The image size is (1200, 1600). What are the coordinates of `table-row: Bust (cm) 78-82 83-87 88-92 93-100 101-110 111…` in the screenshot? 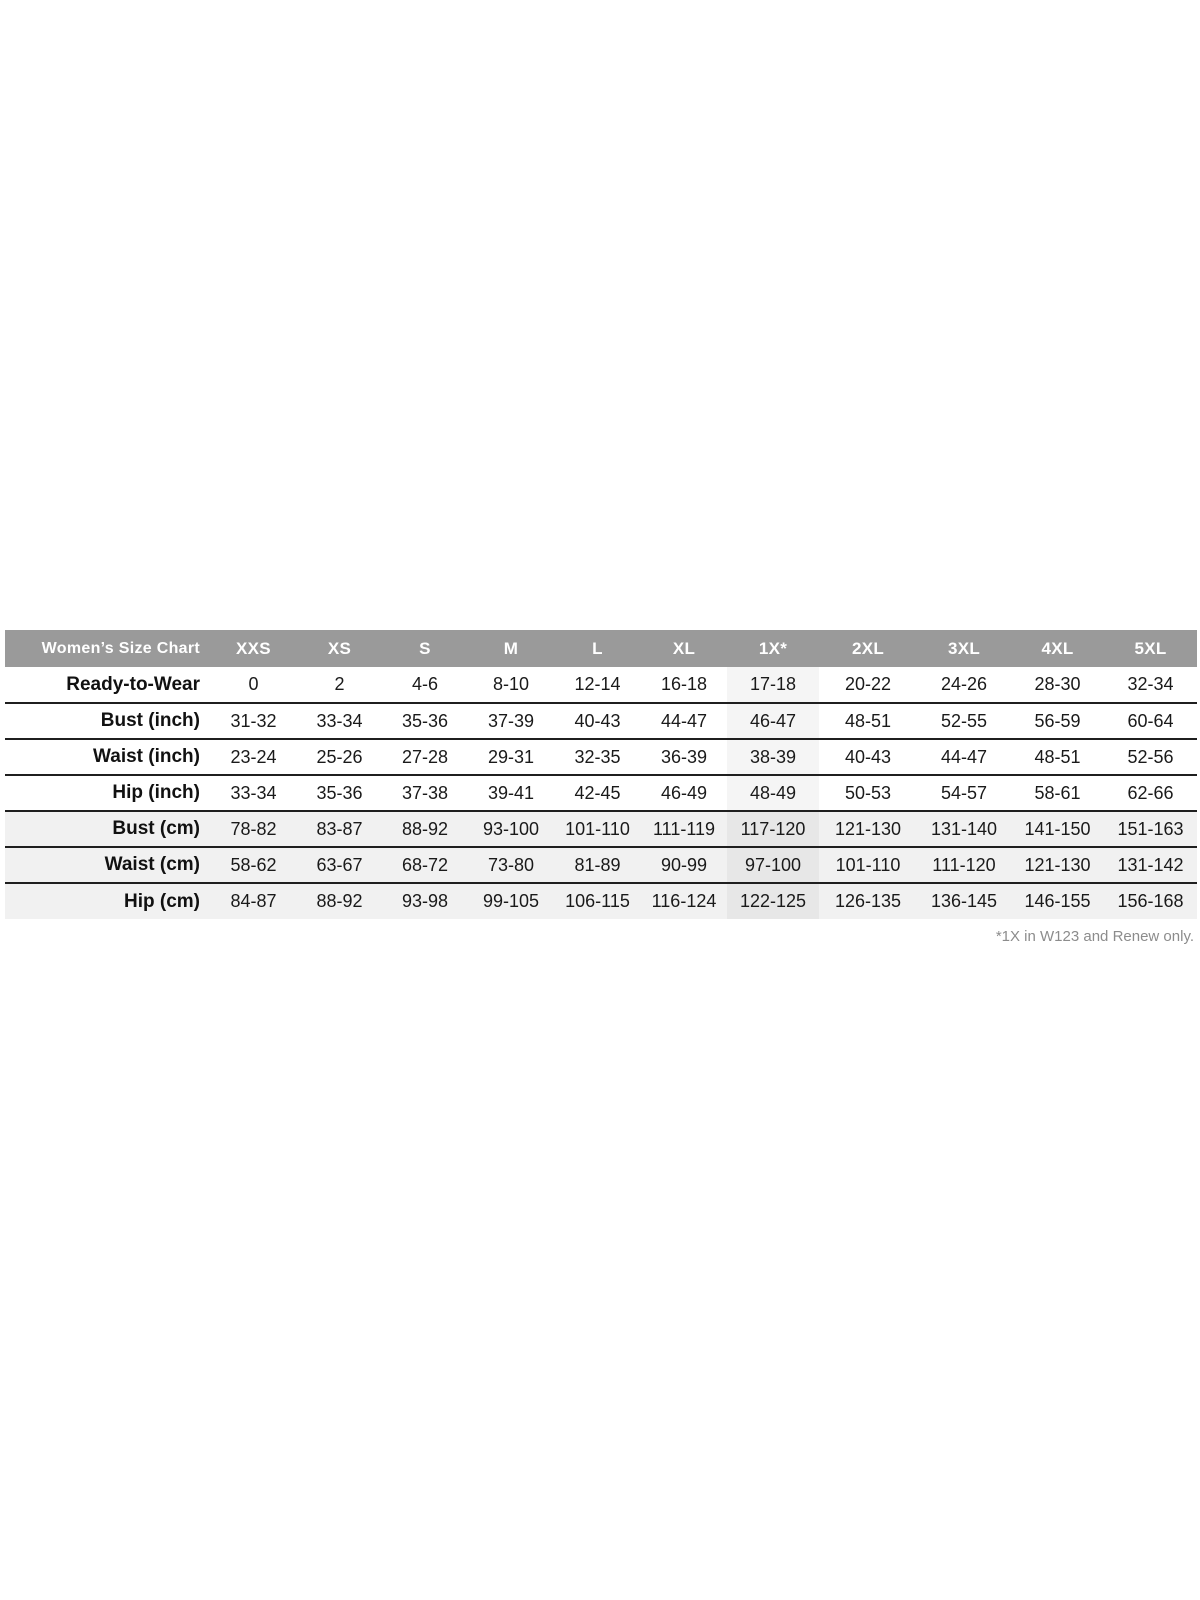 It's located at (601, 828).